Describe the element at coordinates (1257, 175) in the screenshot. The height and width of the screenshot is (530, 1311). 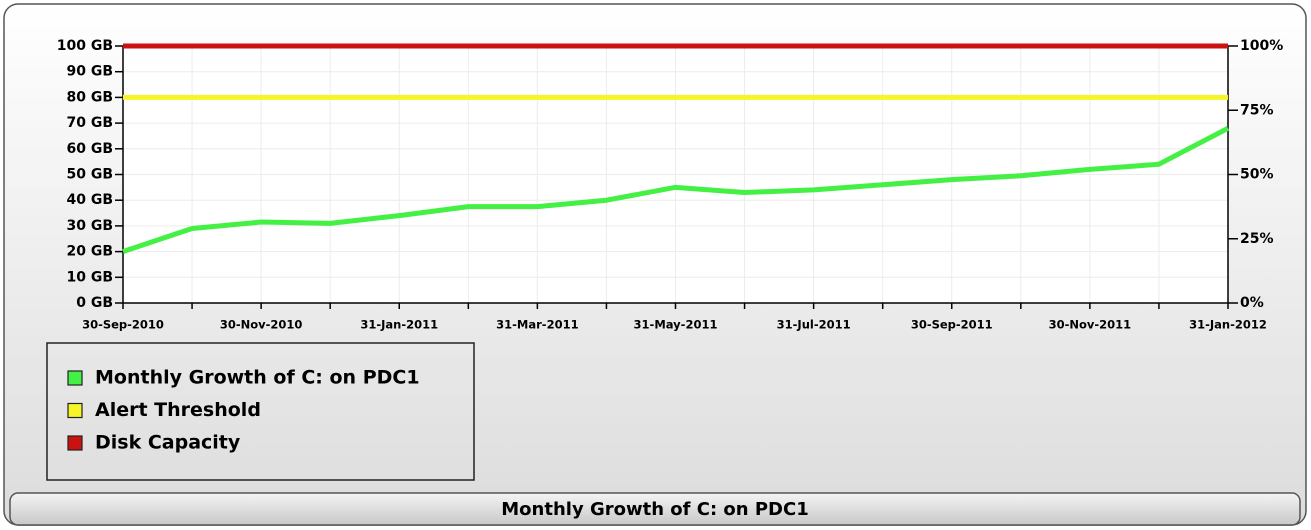
I see `y2-tick-label: 50%` at that location.